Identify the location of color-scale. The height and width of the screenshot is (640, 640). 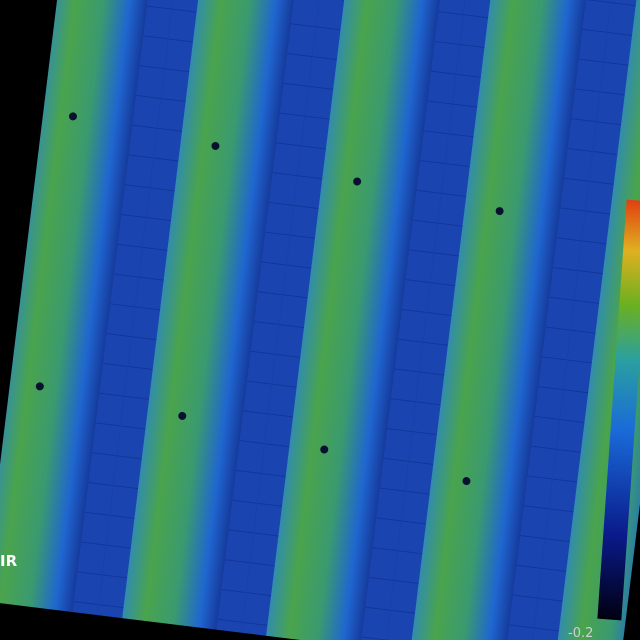
(618, 410).